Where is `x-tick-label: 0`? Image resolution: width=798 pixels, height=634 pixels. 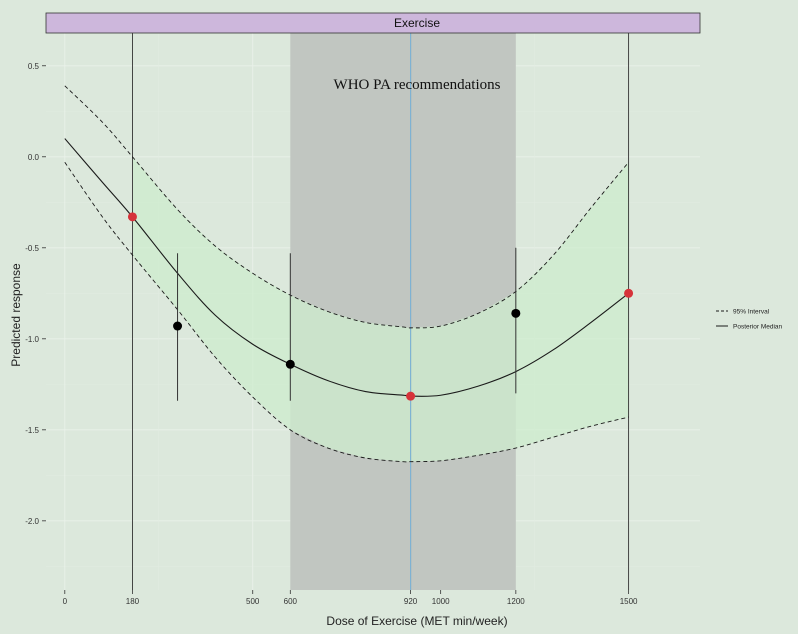 x-tick-label: 0 is located at coordinates (65, 601).